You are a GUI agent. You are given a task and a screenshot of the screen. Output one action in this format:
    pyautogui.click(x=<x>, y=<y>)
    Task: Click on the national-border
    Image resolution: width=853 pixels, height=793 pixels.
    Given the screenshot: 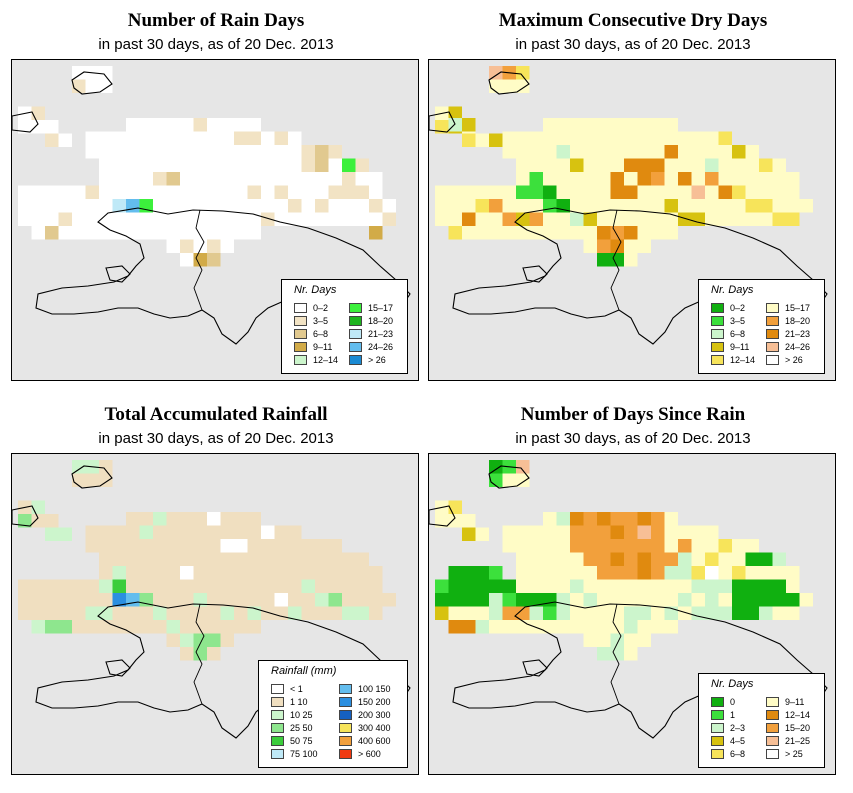 What is the action you would take?
    pyautogui.click(x=616, y=260)
    